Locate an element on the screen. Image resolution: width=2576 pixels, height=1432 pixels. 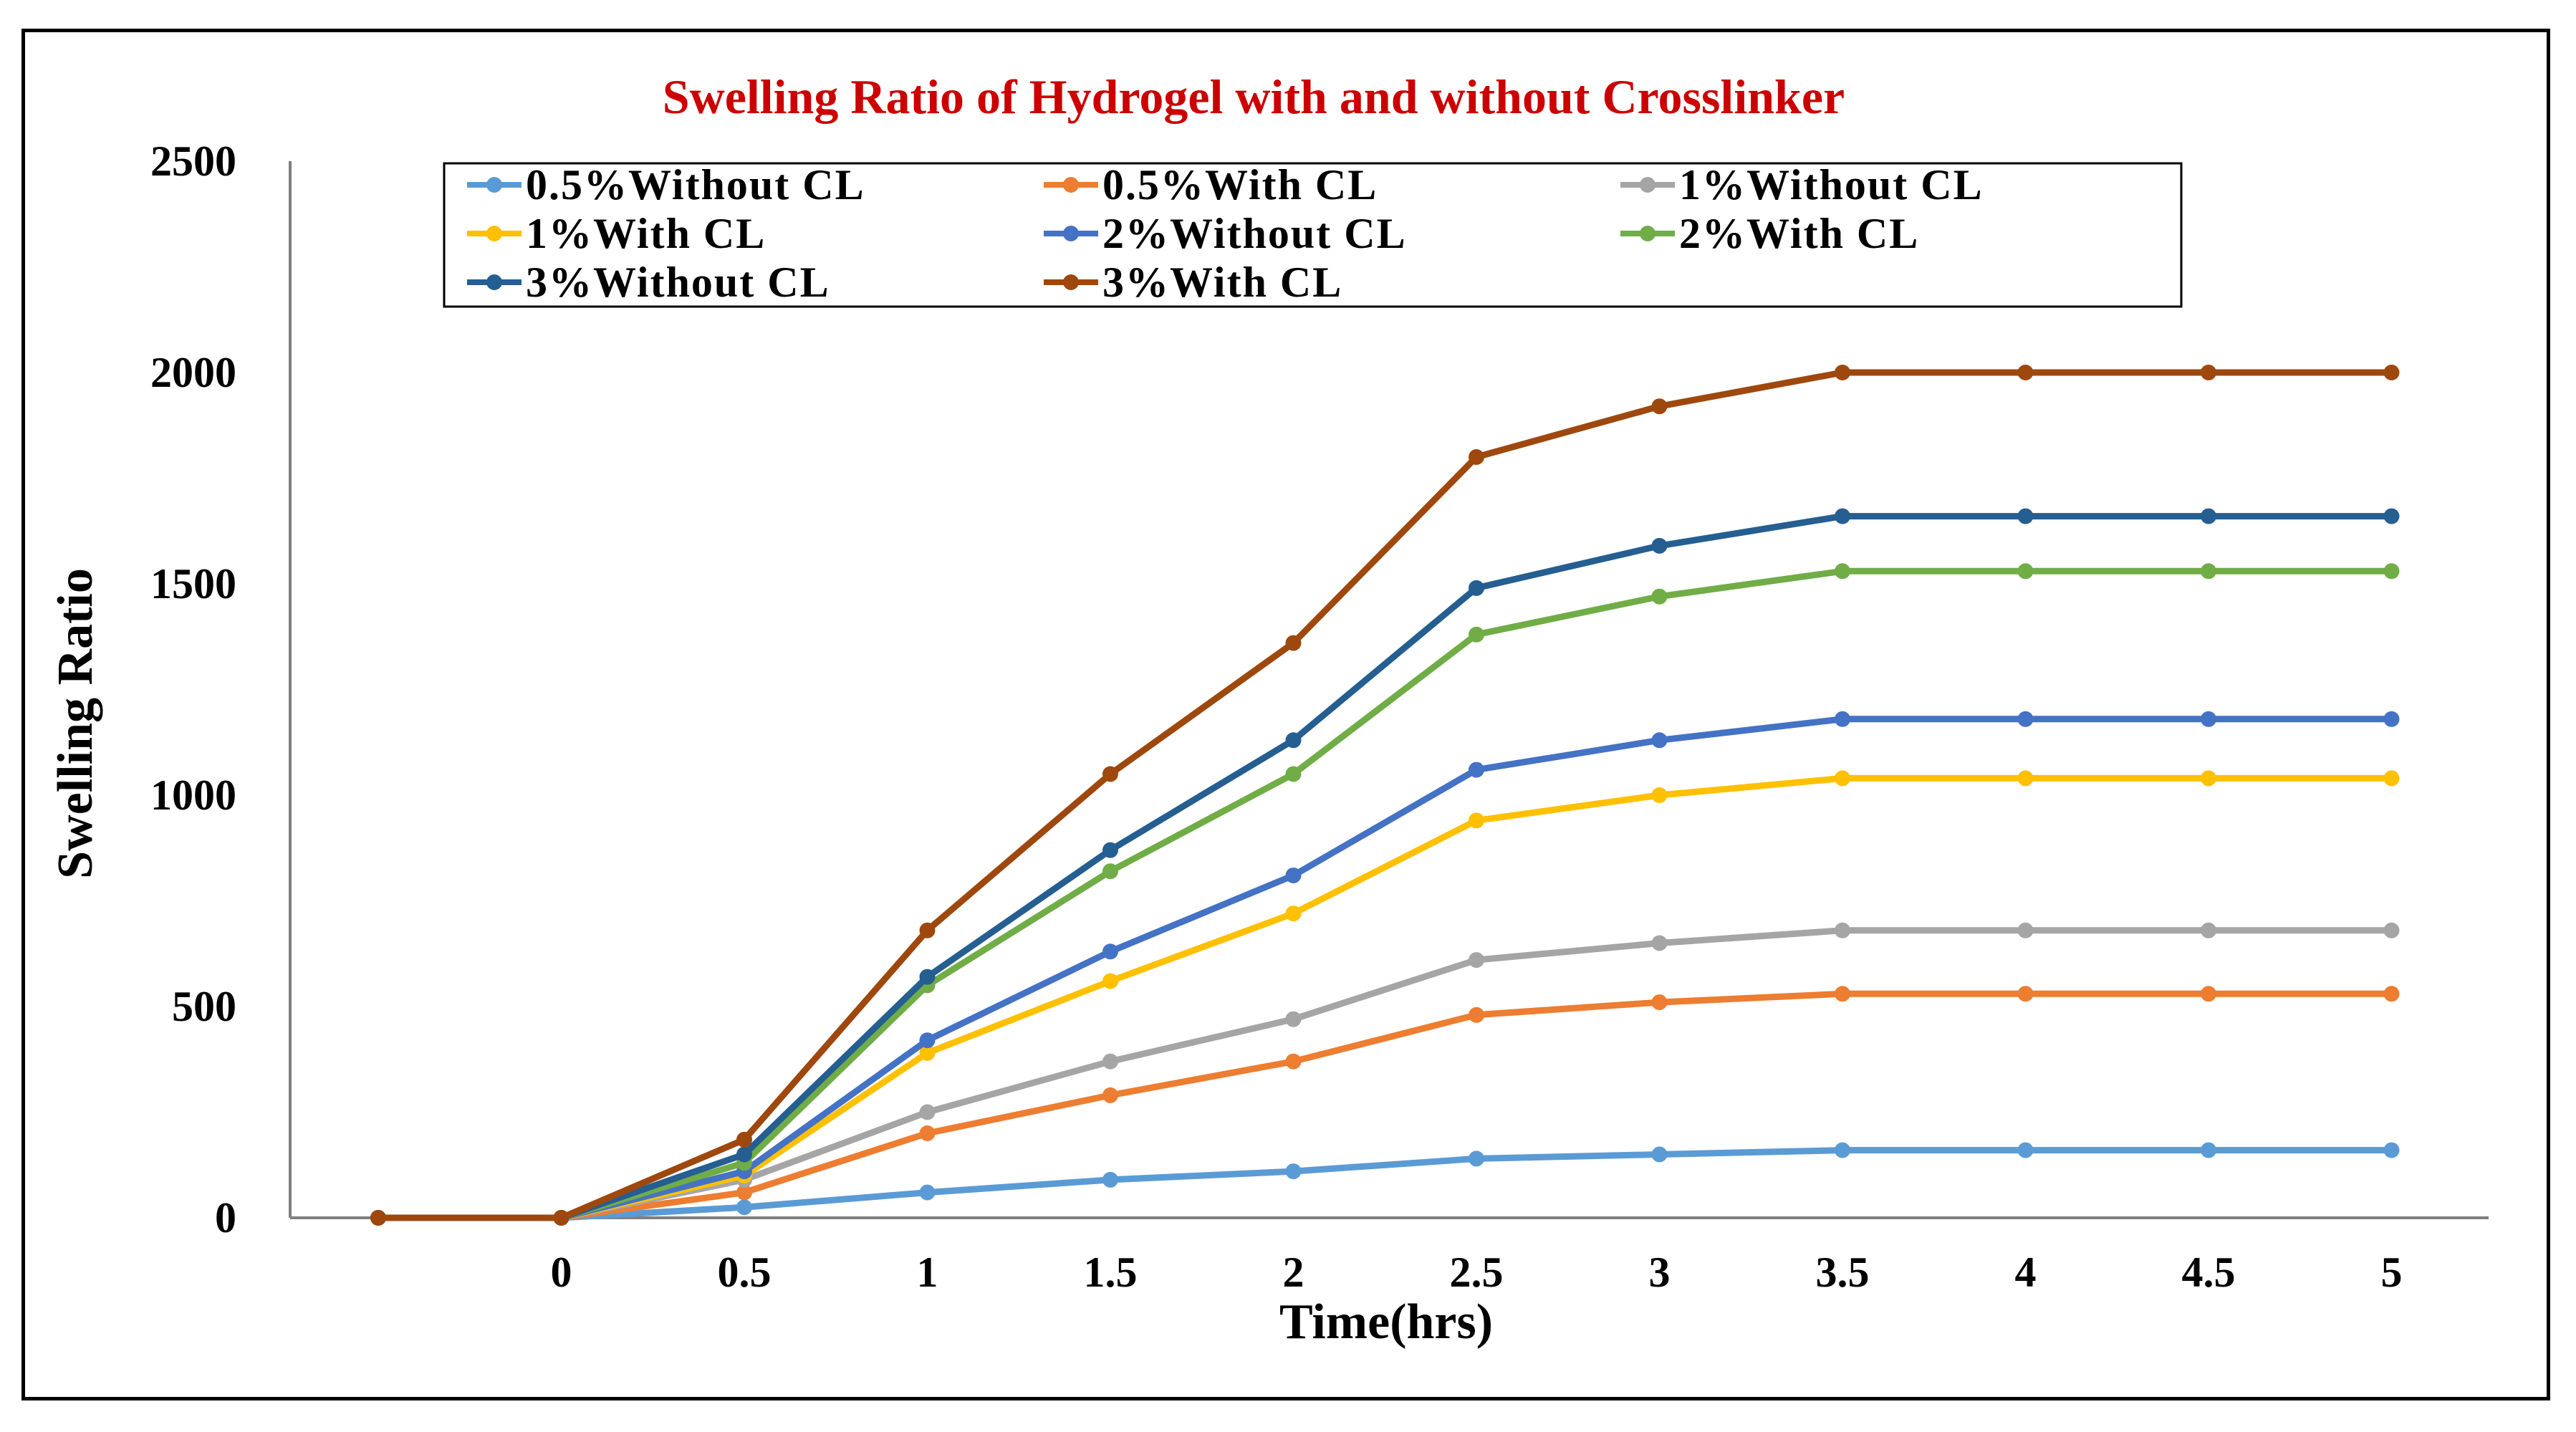
x-tick-label: 0 is located at coordinates (562, 1272).